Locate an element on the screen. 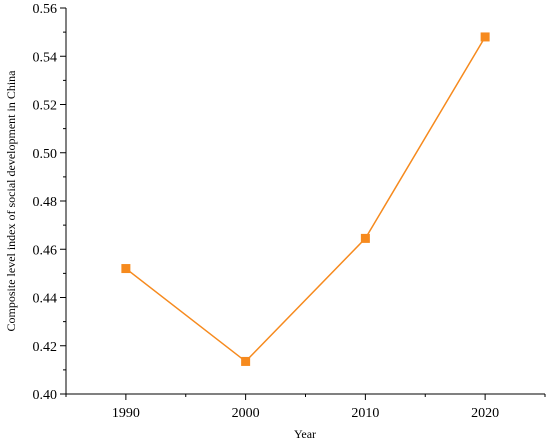 This screenshot has height=444, width=550. y-tick-label: 0.52 is located at coordinates (45, 106).